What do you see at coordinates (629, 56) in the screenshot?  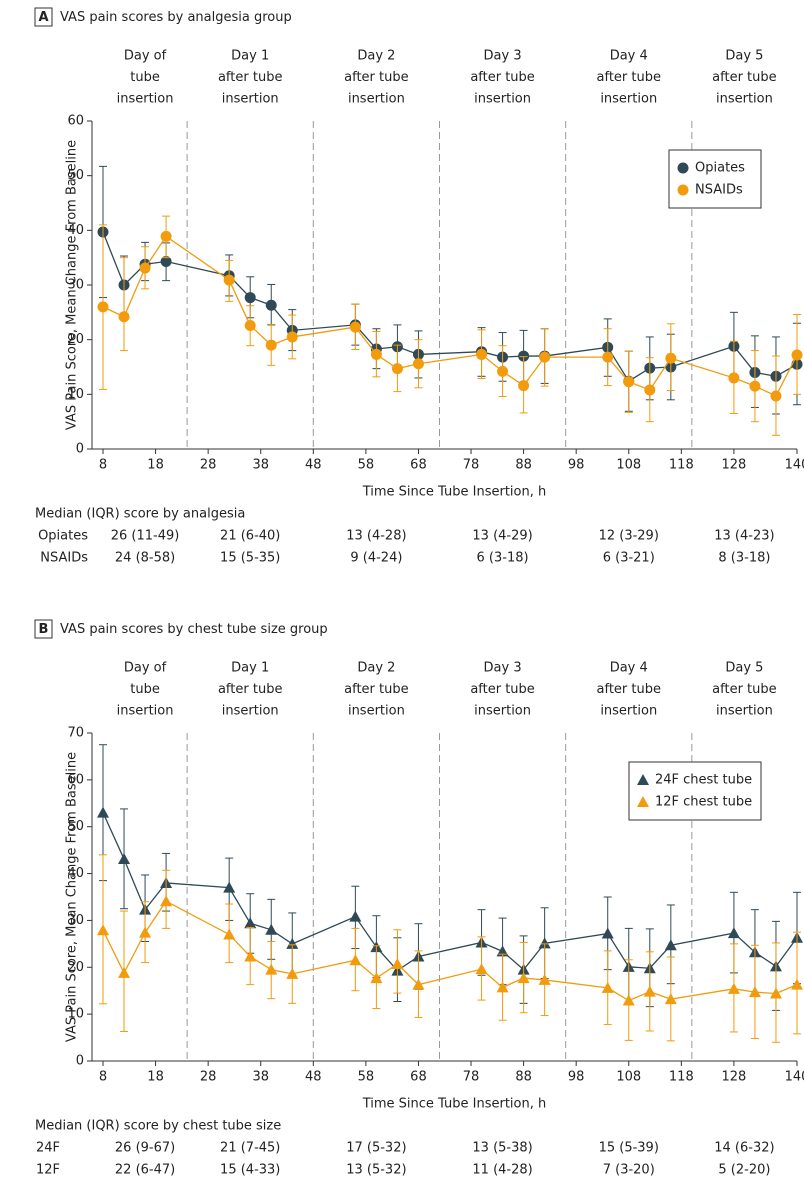 I see `day-label: Day 4` at bounding box center [629, 56].